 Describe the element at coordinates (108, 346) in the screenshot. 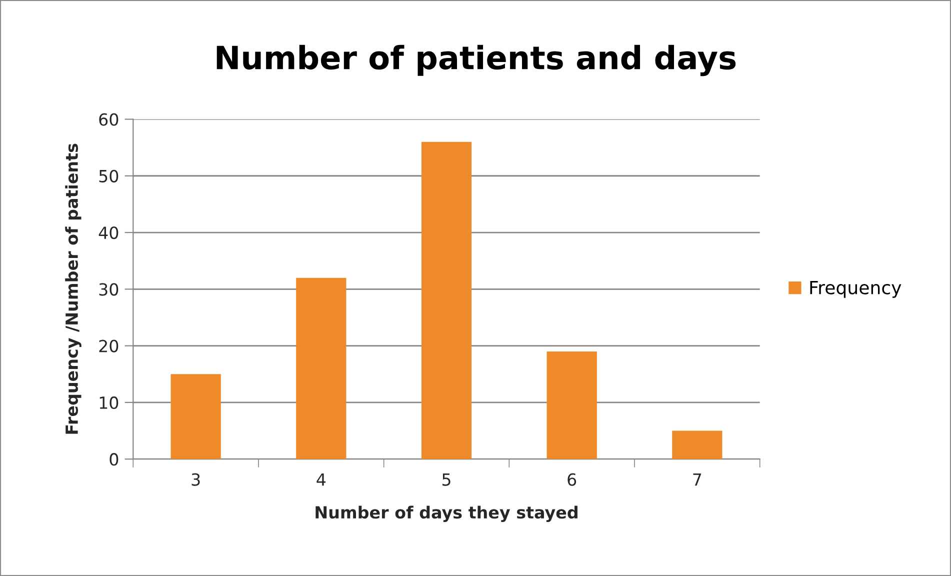

I see `y-tick-label: 20` at that location.